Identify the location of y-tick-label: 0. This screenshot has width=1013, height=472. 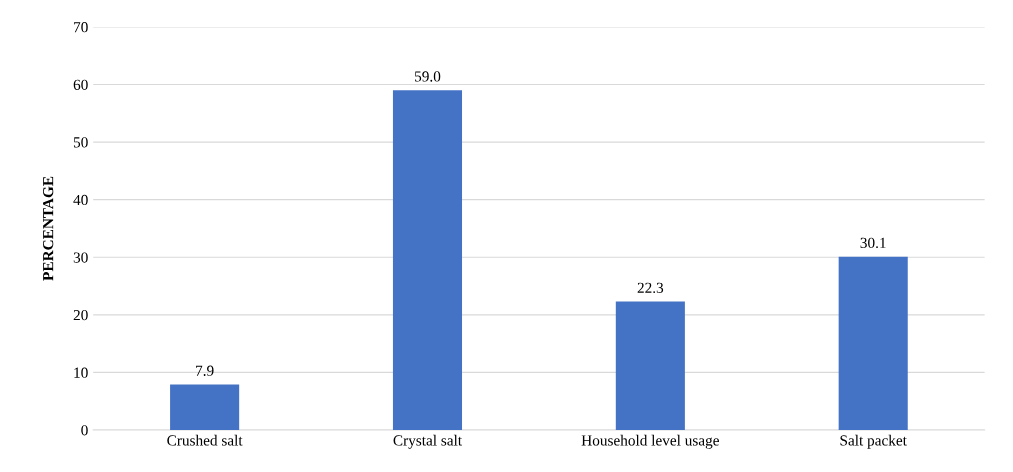
(84, 430).